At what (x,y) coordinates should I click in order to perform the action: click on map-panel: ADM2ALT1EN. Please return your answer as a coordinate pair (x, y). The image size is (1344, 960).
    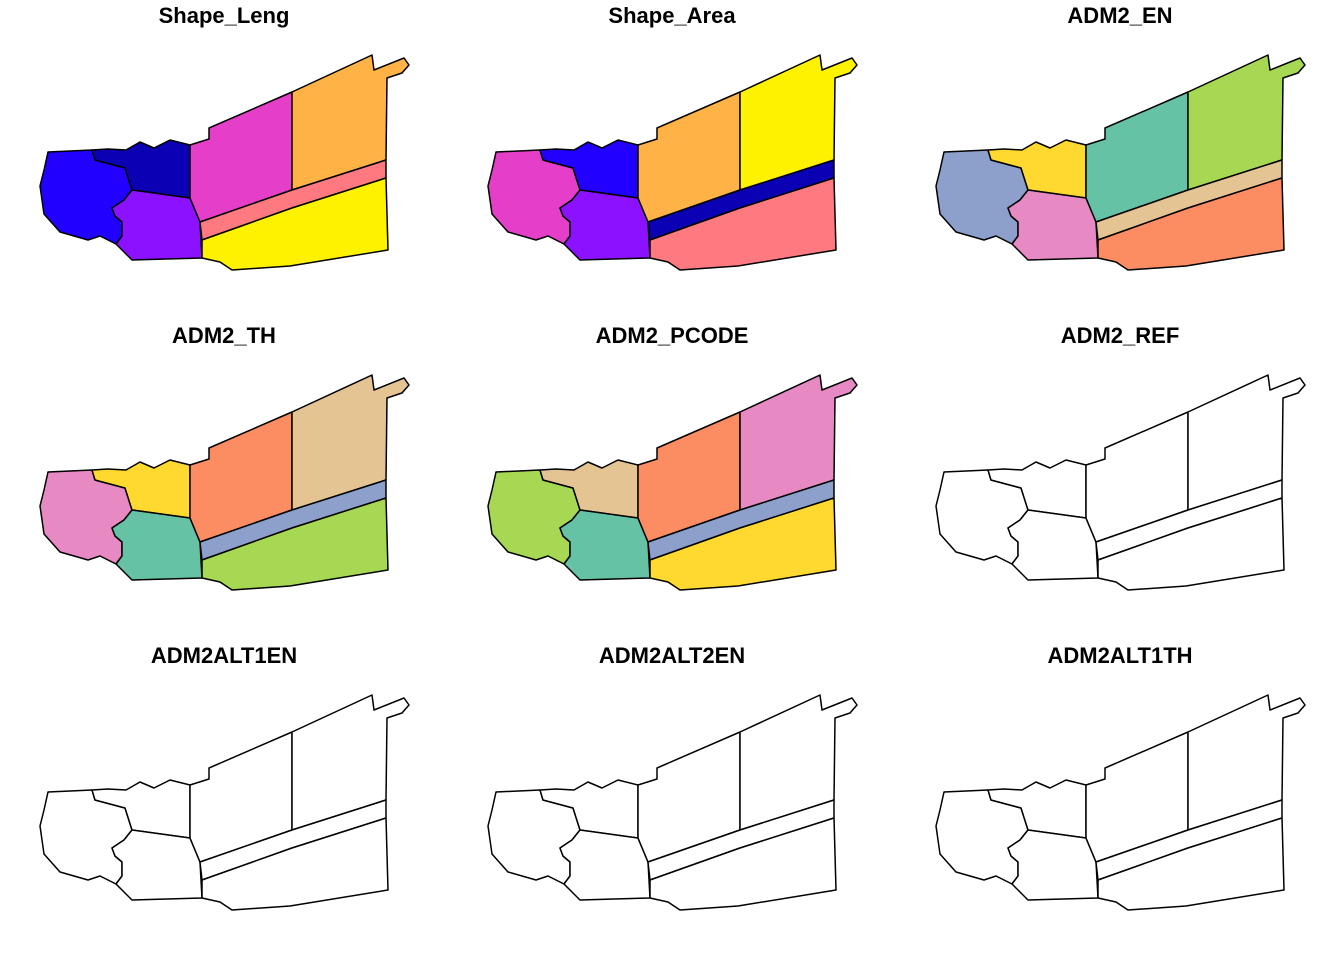
    Looking at the image, I should click on (224, 800).